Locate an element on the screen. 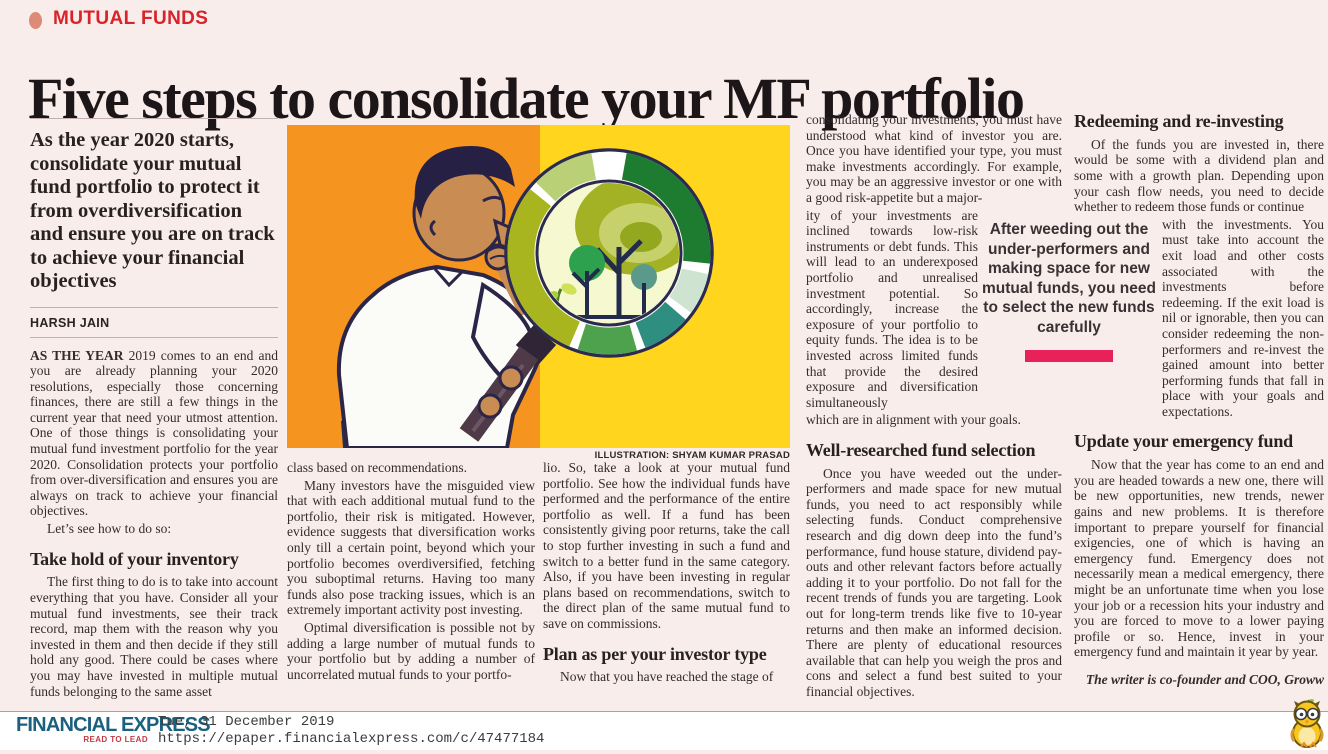  paragraph: which are in alignment with your goals. is located at coordinates (913, 420).